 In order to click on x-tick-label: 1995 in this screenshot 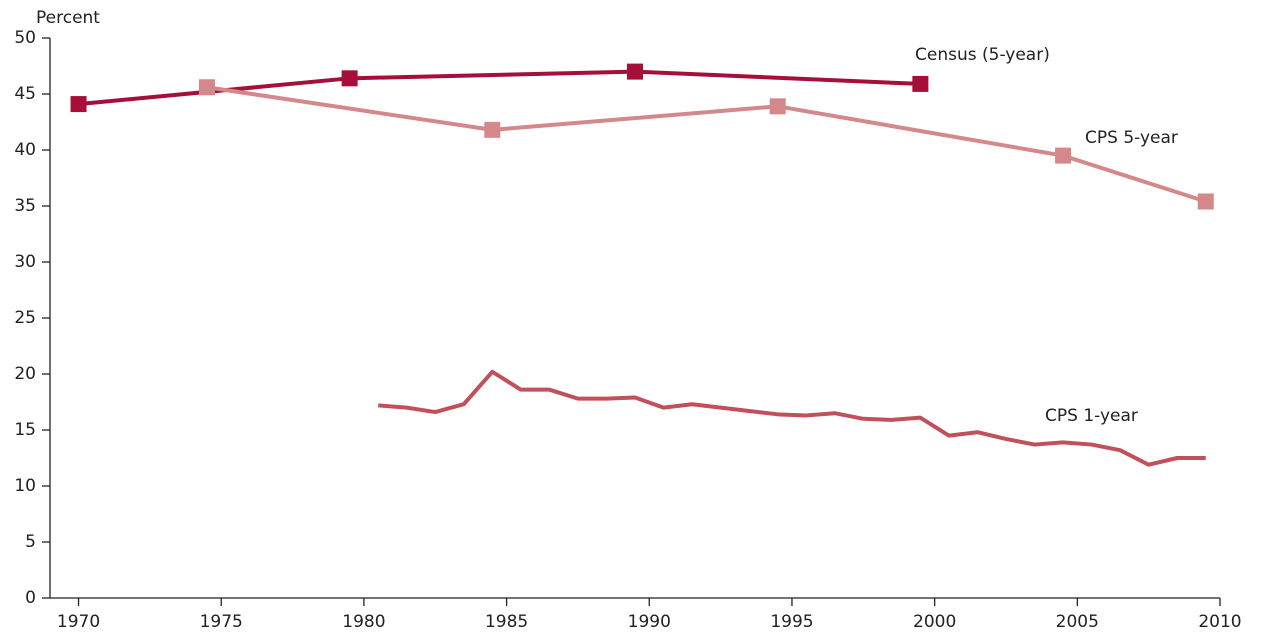, I will do `click(791, 622)`.